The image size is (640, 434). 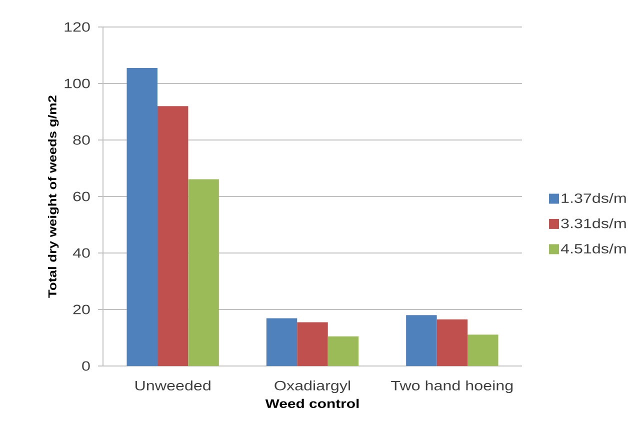 I want to click on x-tick-label: Two hand hoeing, so click(x=452, y=387).